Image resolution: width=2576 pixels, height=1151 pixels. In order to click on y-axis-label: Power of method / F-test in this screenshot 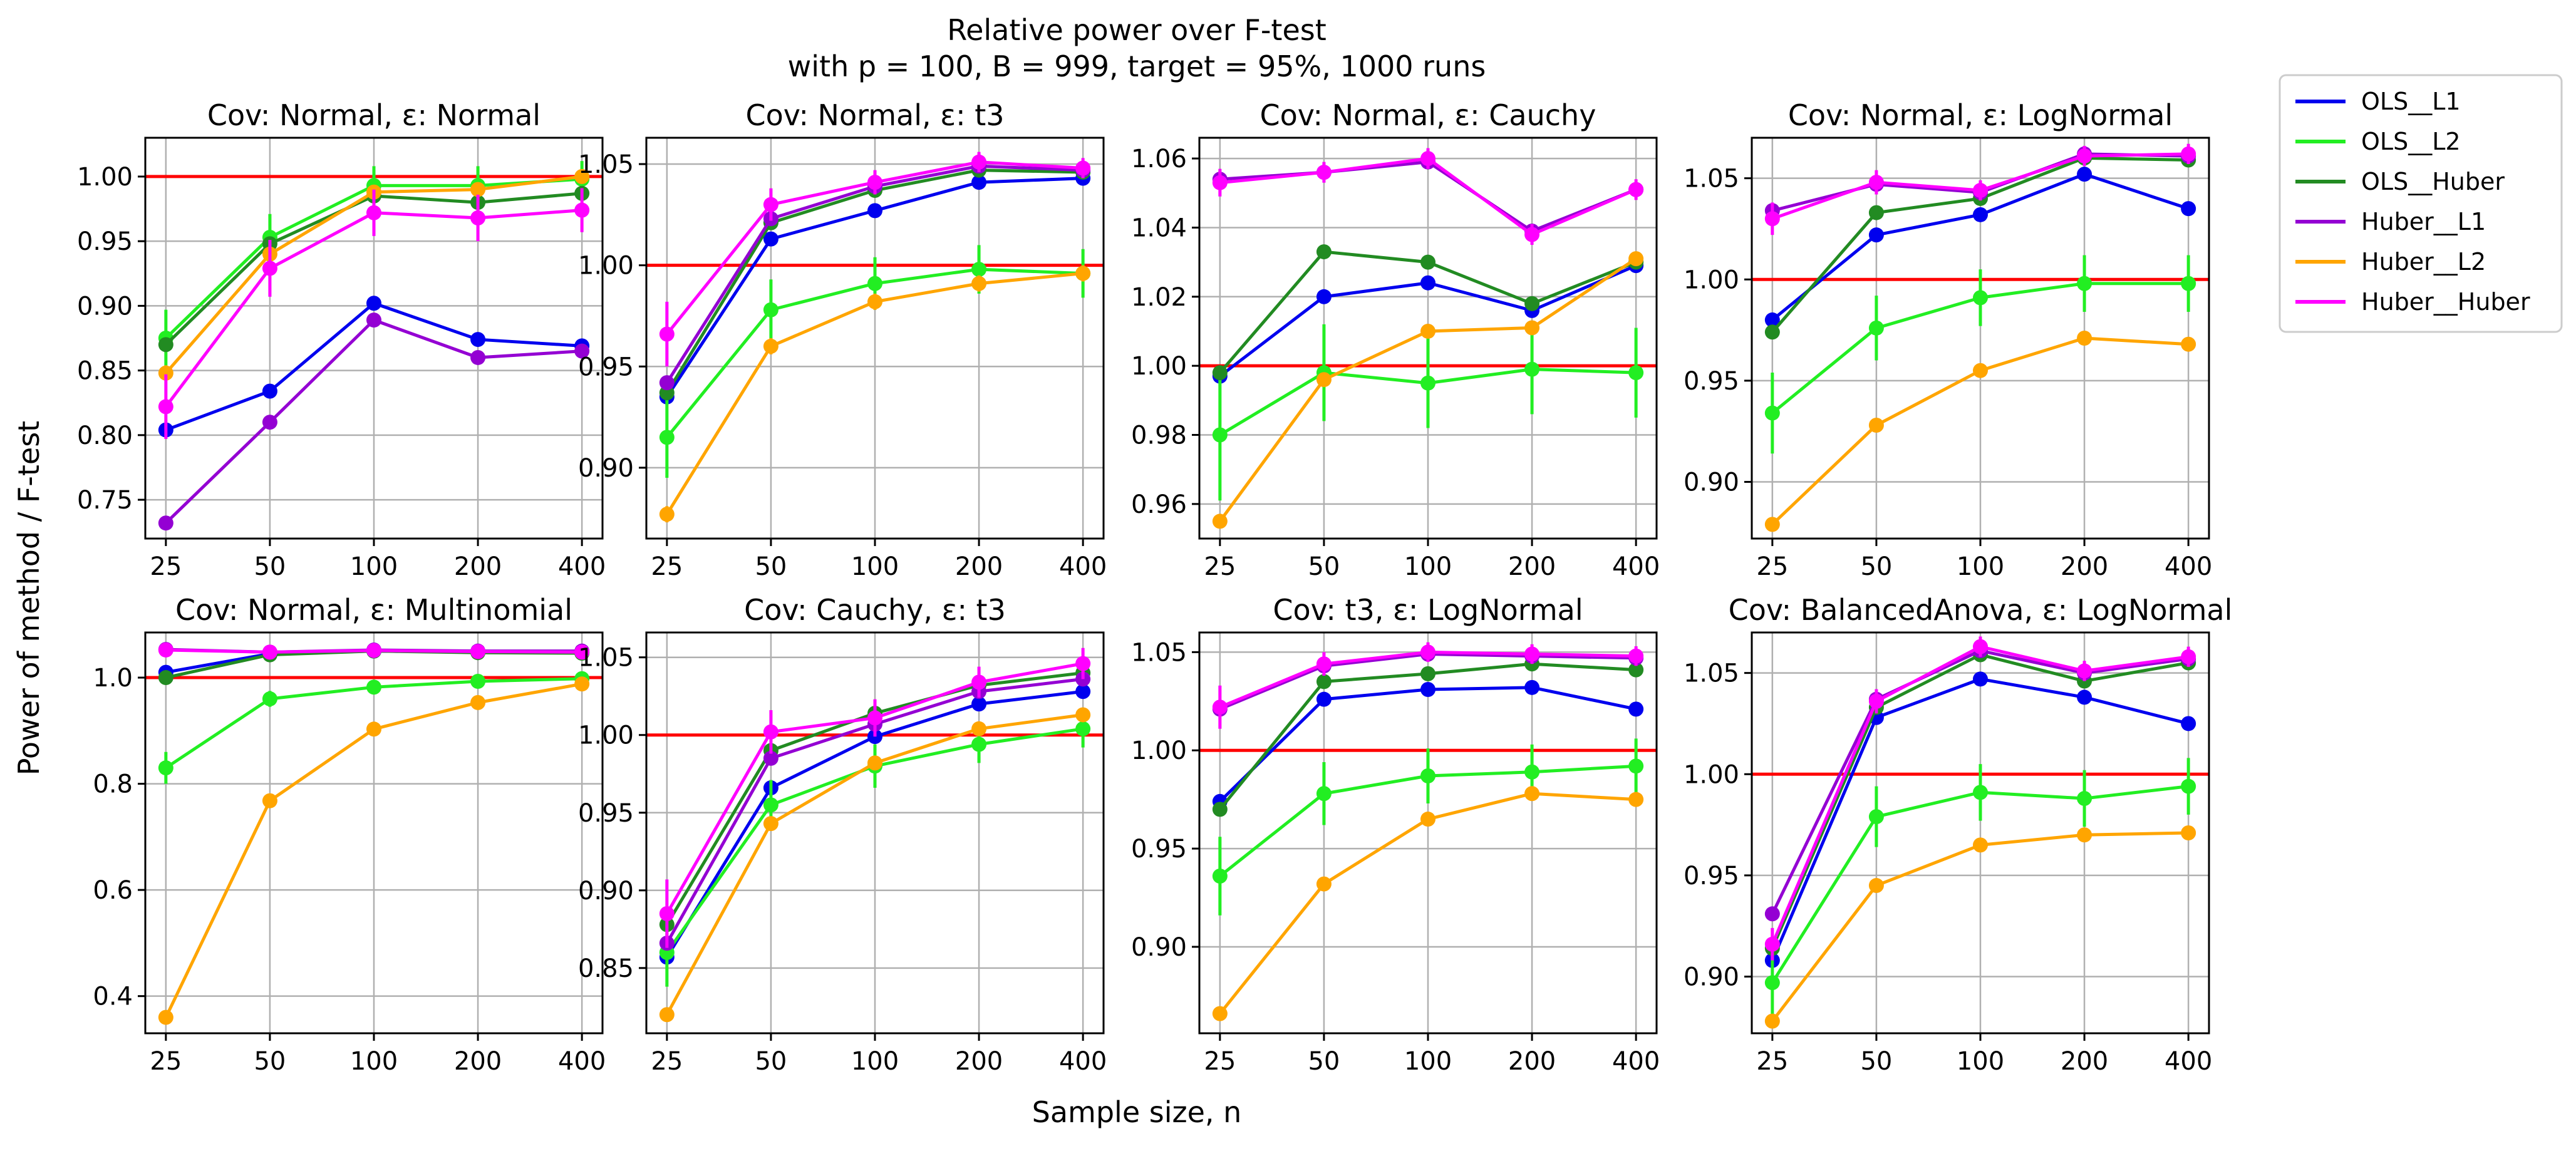, I will do `click(29, 598)`.